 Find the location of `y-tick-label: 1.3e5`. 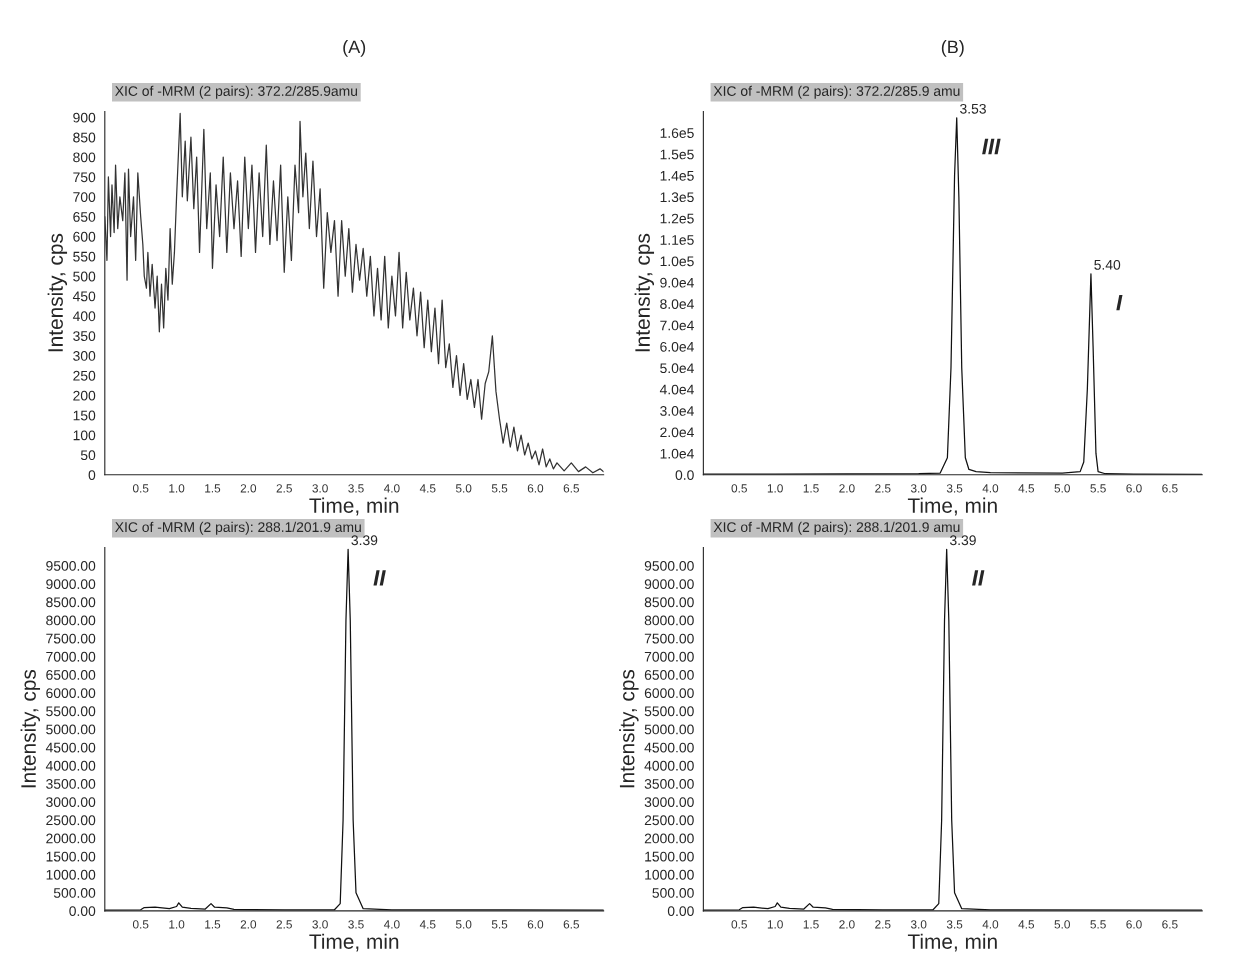

y-tick-label: 1.3e5 is located at coordinates (677, 197).